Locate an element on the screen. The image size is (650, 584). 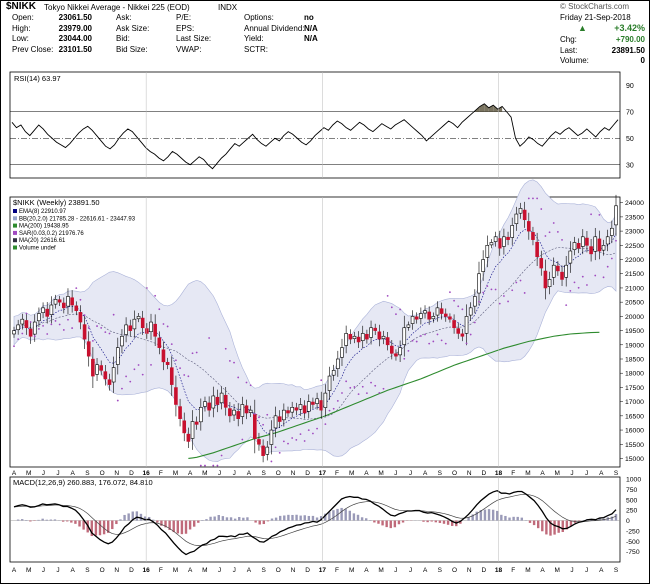
month-tick-label: N is located at coordinates (116, 473).